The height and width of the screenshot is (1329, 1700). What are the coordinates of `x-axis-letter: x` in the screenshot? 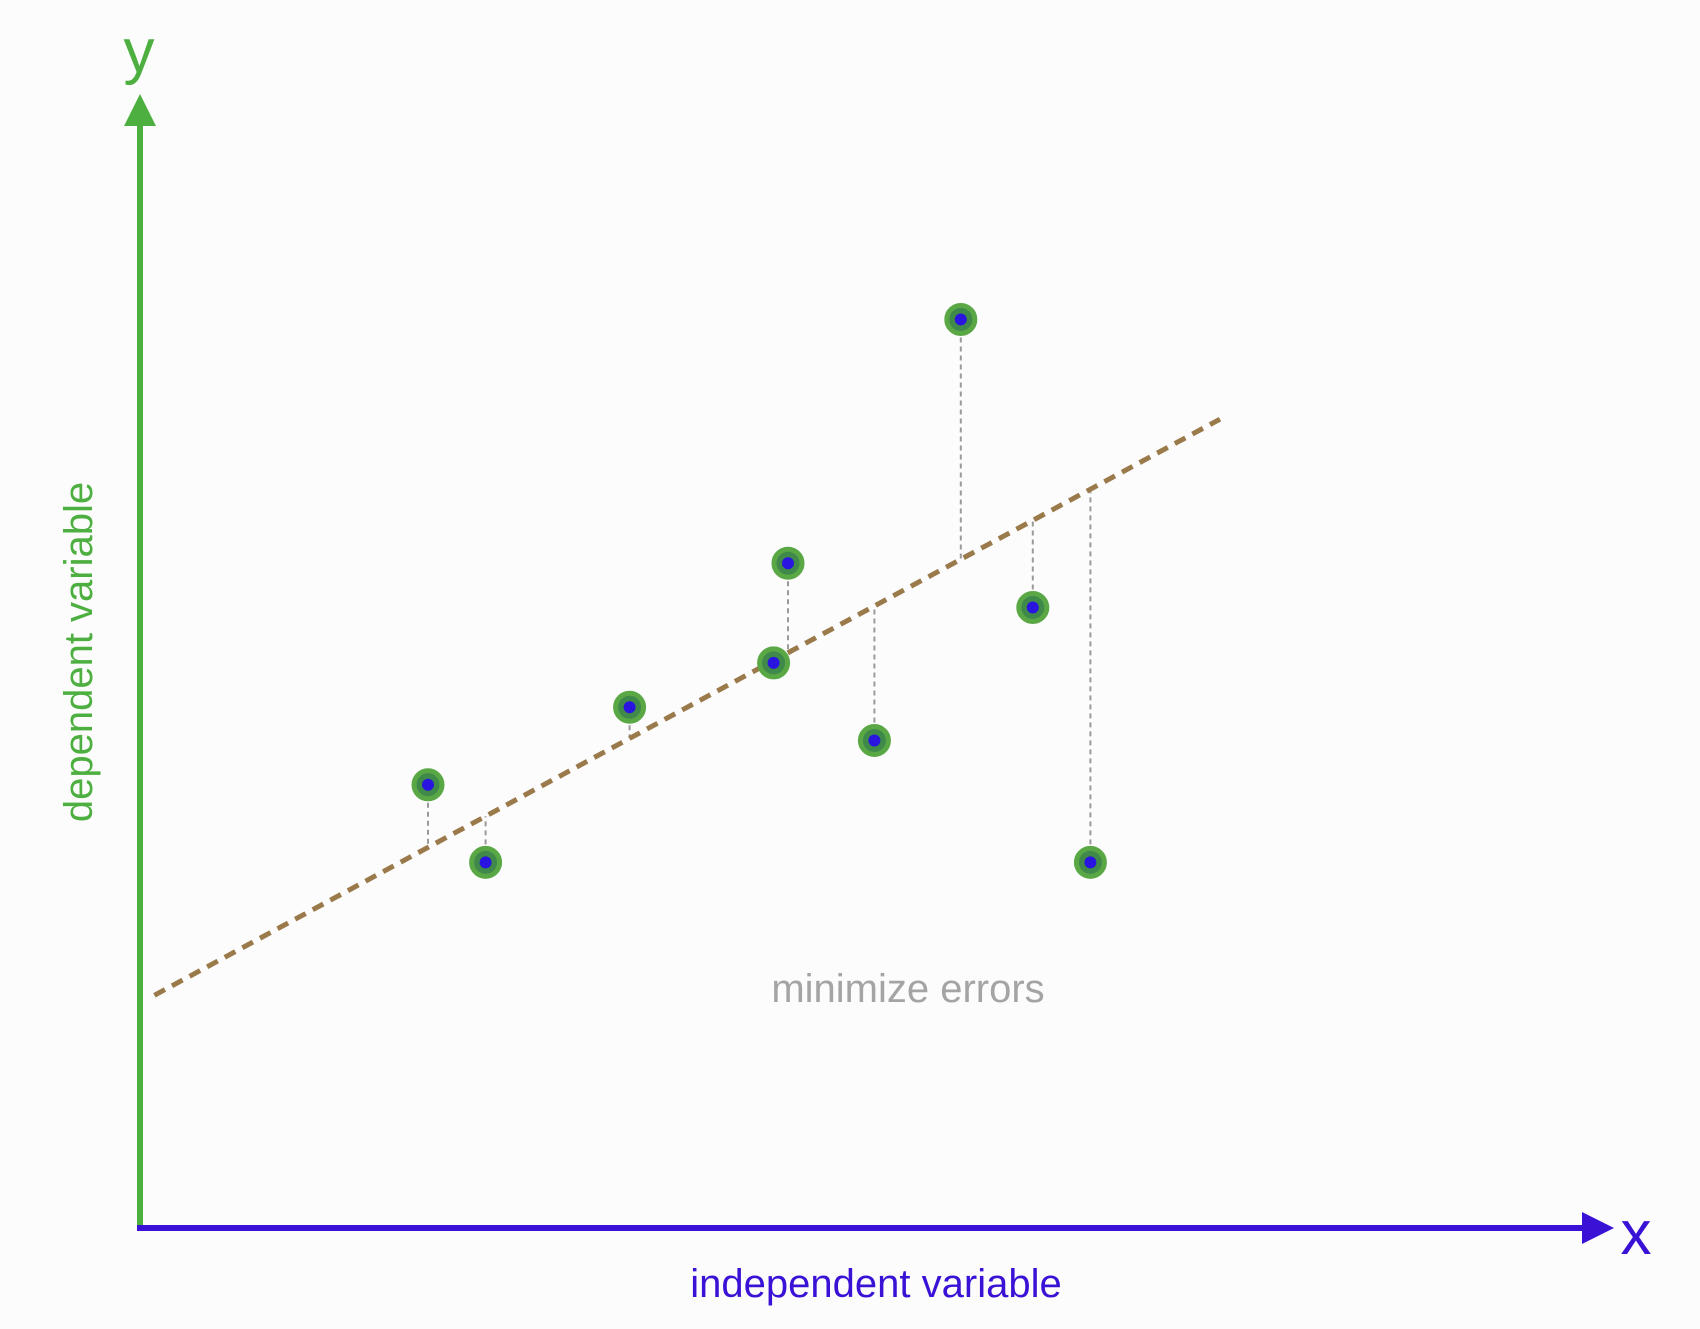 It's located at (1636, 1233).